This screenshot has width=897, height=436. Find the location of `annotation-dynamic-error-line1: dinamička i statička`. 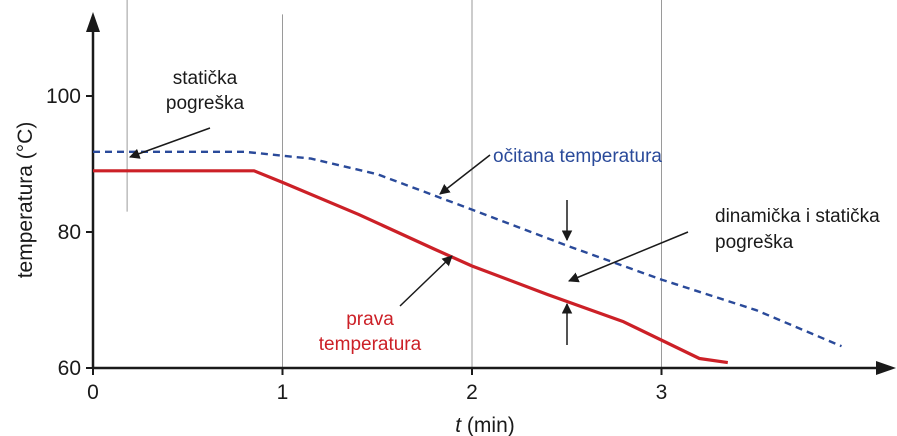

annotation-dynamic-error-line1: dinamička i statička is located at coordinates (797, 216).